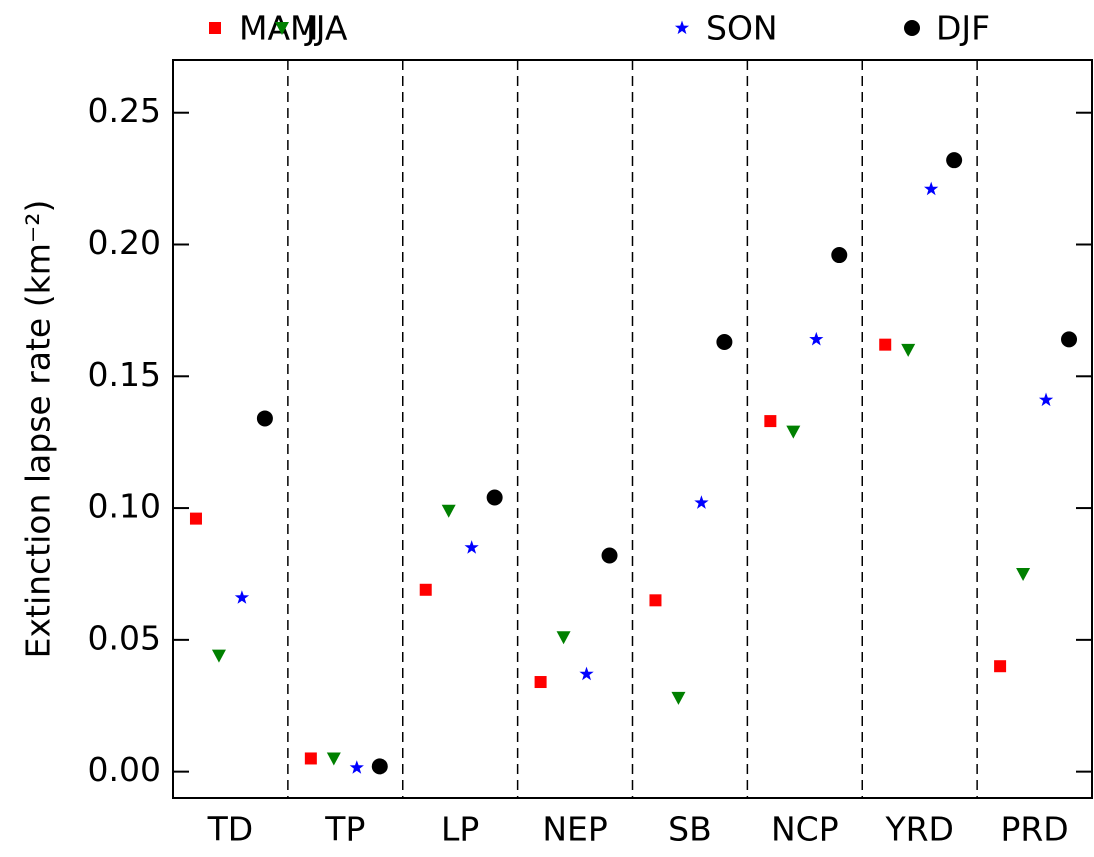 The height and width of the screenshot is (857, 1094). What do you see at coordinates (124, 110) in the screenshot?
I see `y-tick-label: 0.25` at bounding box center [124, 110].